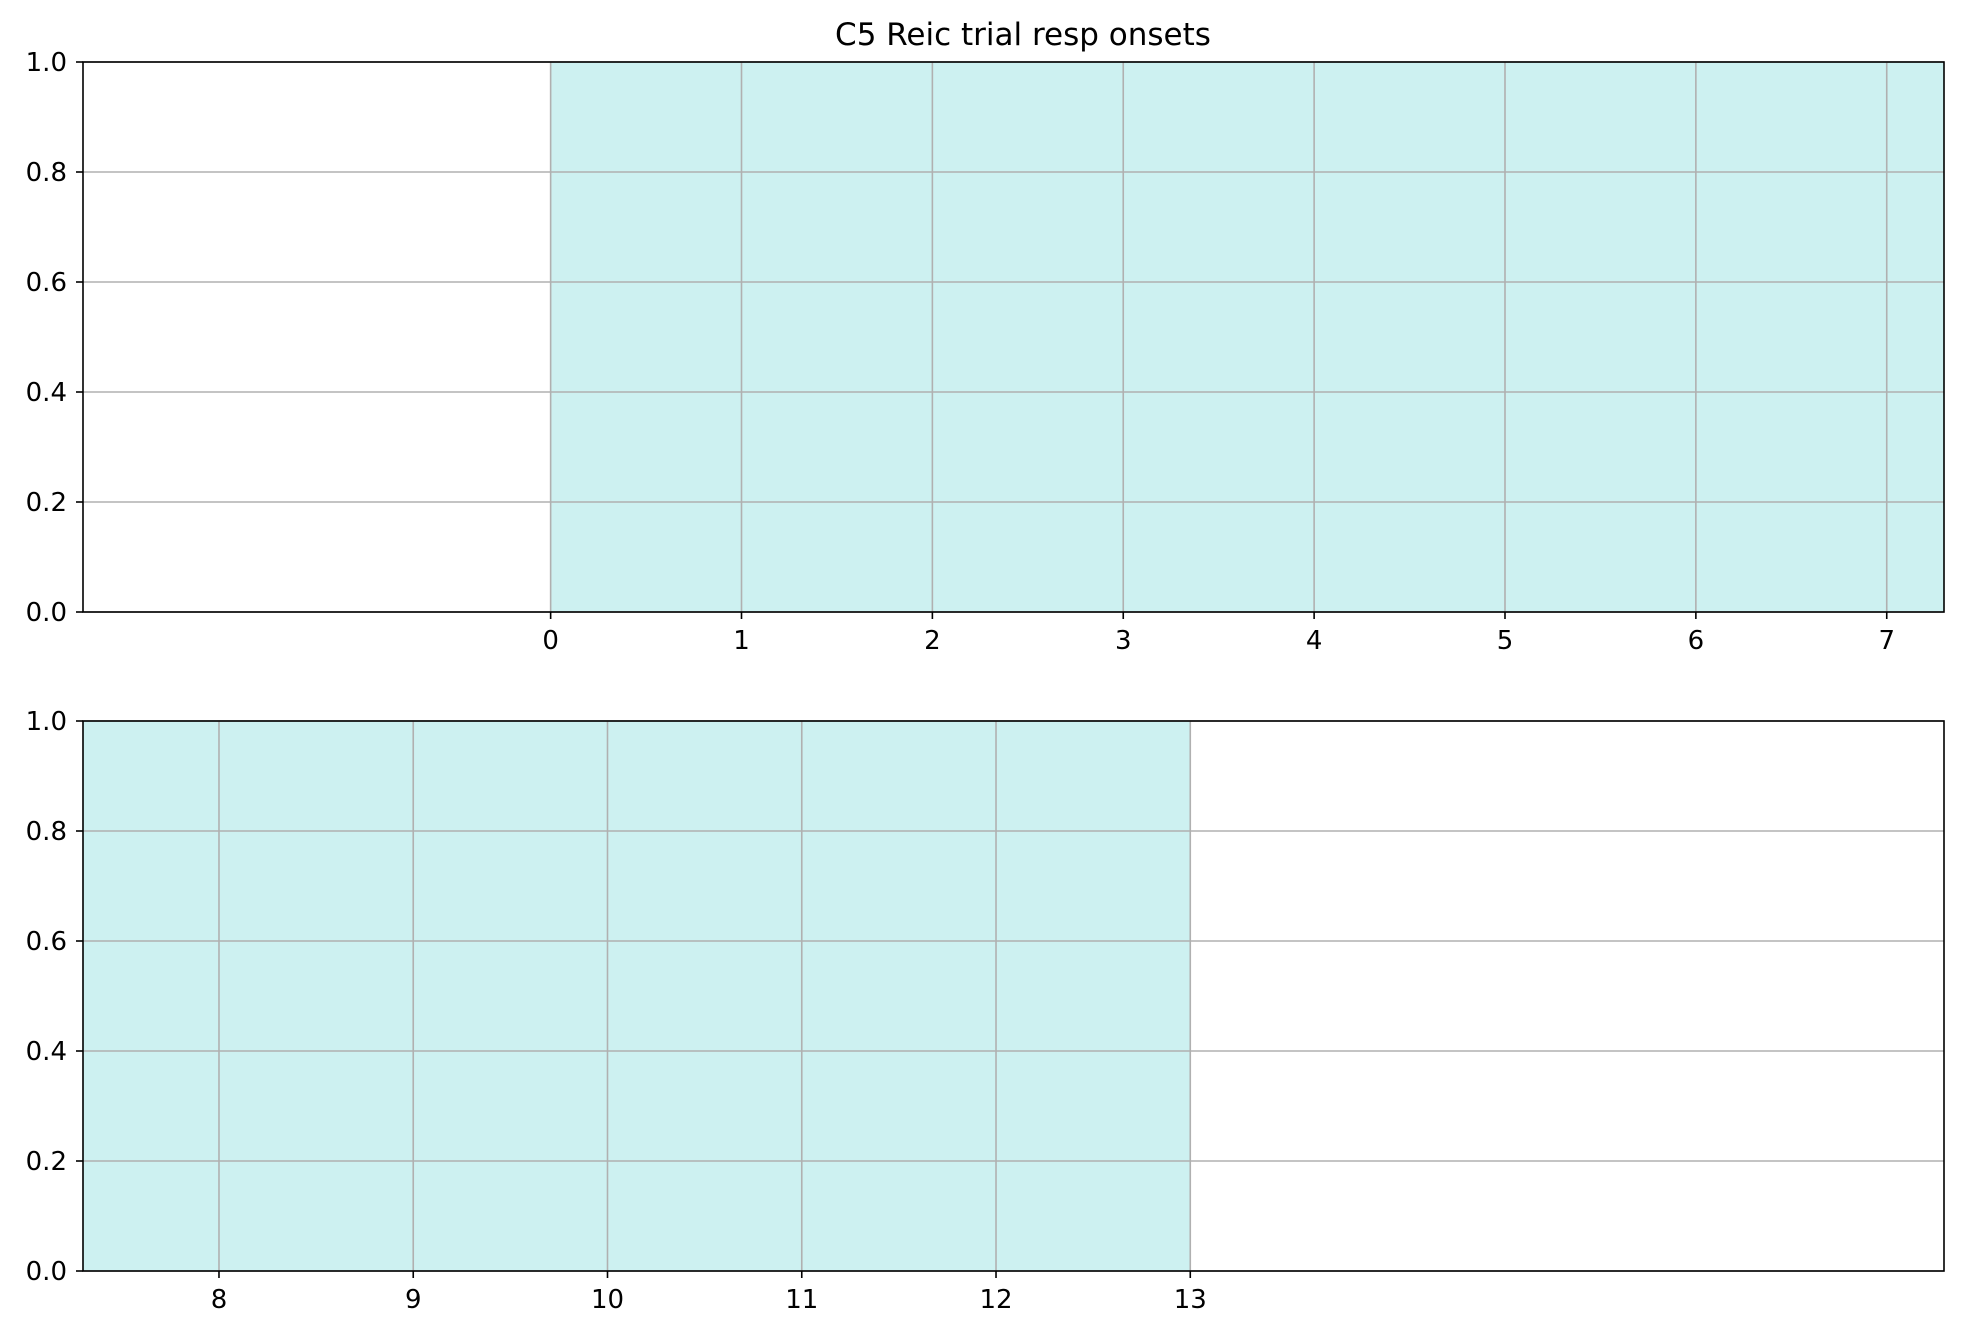 This screenshot has width=1963, height=1338. I want to click on x-tick-label: 8, so click(219, 1300).